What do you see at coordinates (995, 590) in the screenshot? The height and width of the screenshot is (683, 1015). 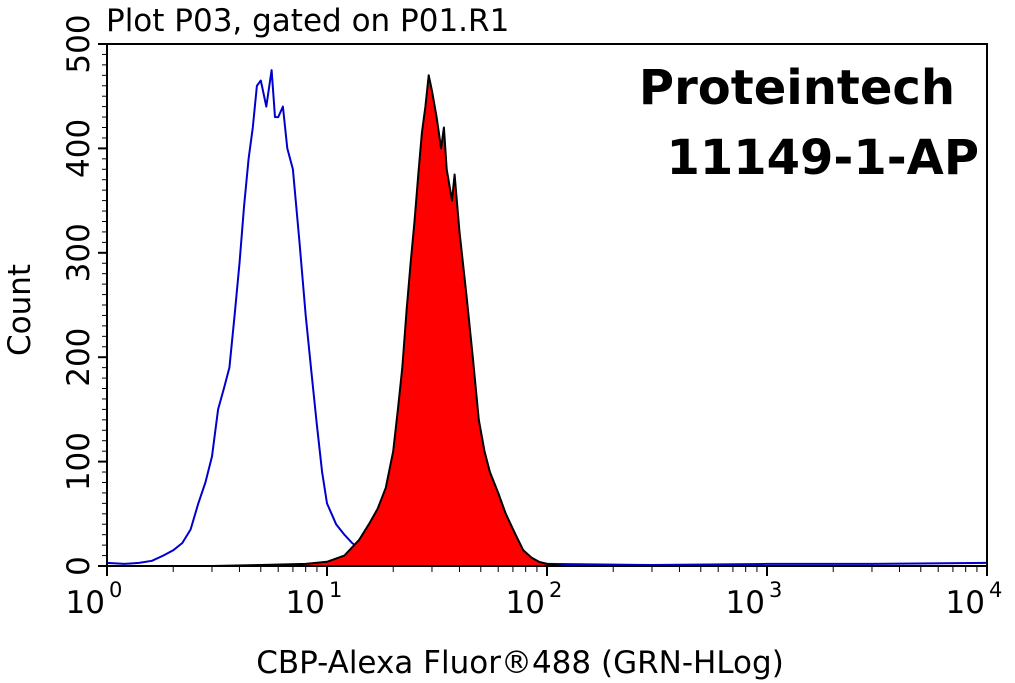 I see `x-tick-exponent: 4` at bounding box center [995, 590].